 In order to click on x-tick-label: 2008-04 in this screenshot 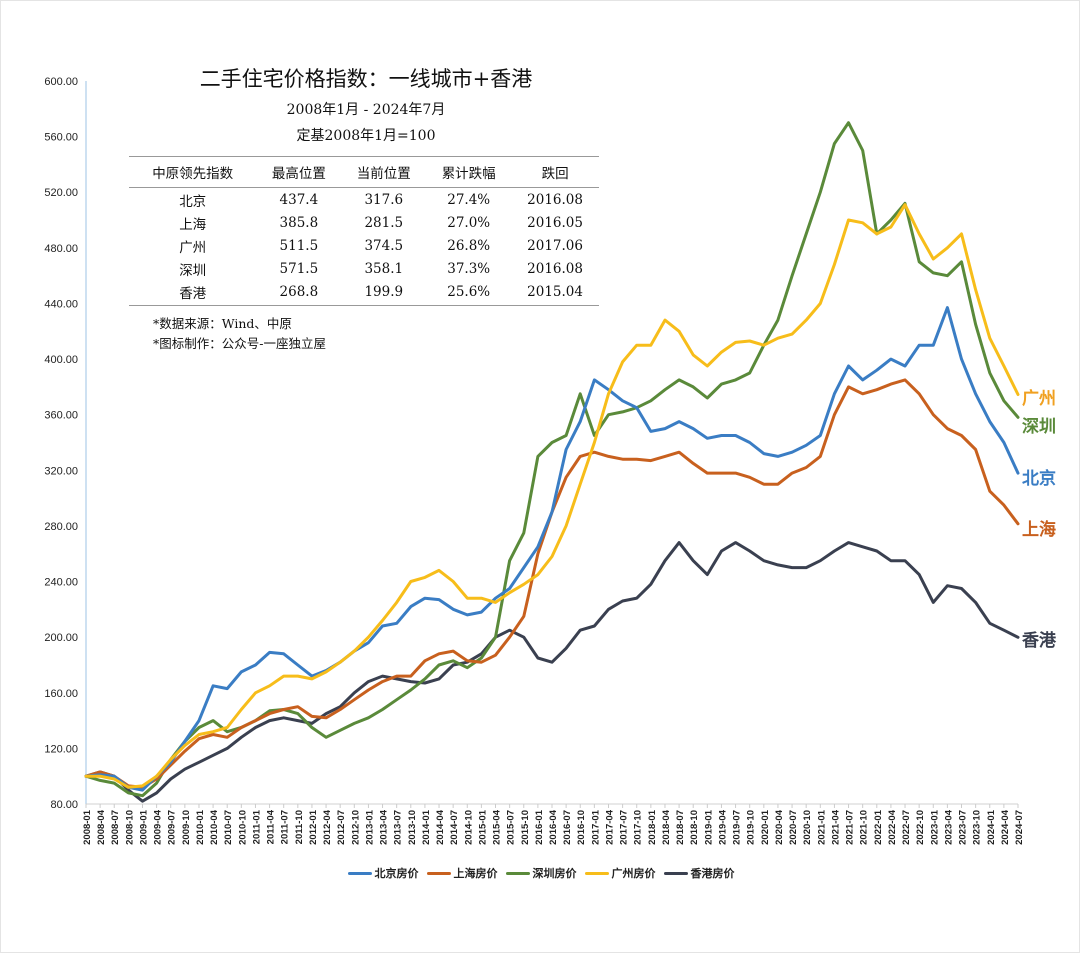, I will do `click(101, 827)`.